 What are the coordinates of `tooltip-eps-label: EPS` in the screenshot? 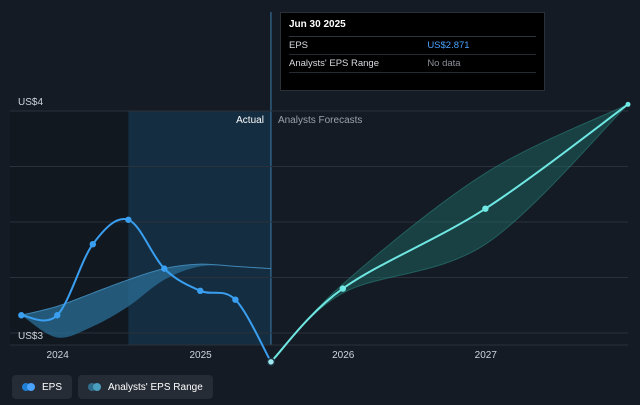 It's located at (299, 45).